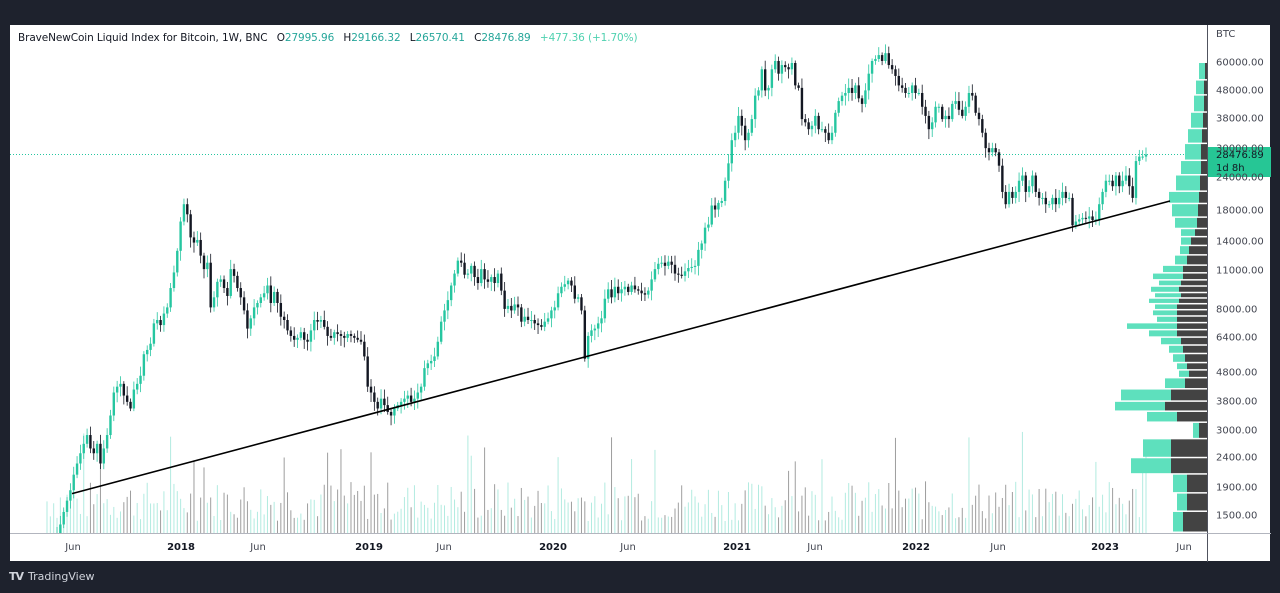 This screenshot has height=593, width=1280. I want to click on price-tick-label: 30000.00, so click(1240, 149).